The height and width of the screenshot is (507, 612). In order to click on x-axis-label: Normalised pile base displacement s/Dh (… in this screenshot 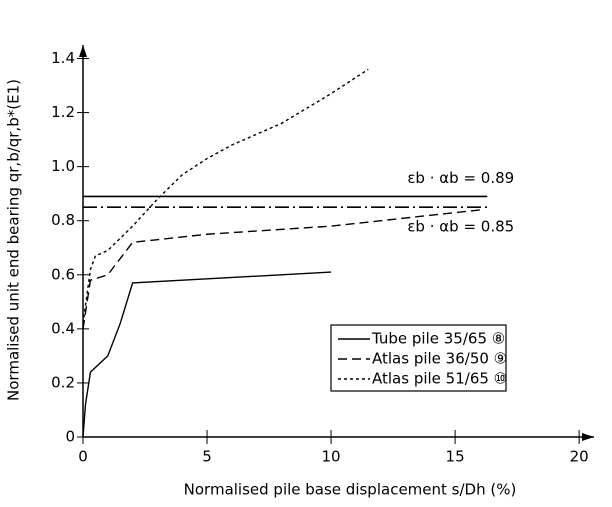, I will do `click(350, 490)`.